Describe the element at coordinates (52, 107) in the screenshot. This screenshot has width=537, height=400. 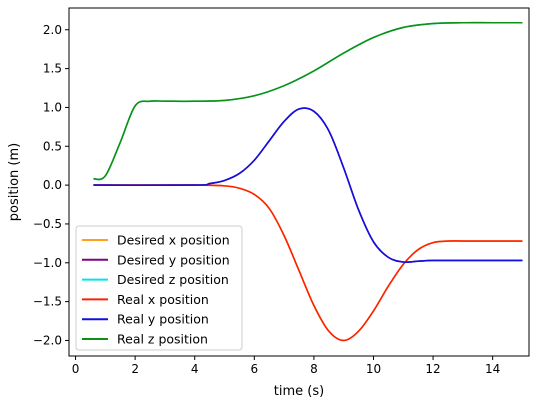
I see `y-tick-label: 1.0` at that location.